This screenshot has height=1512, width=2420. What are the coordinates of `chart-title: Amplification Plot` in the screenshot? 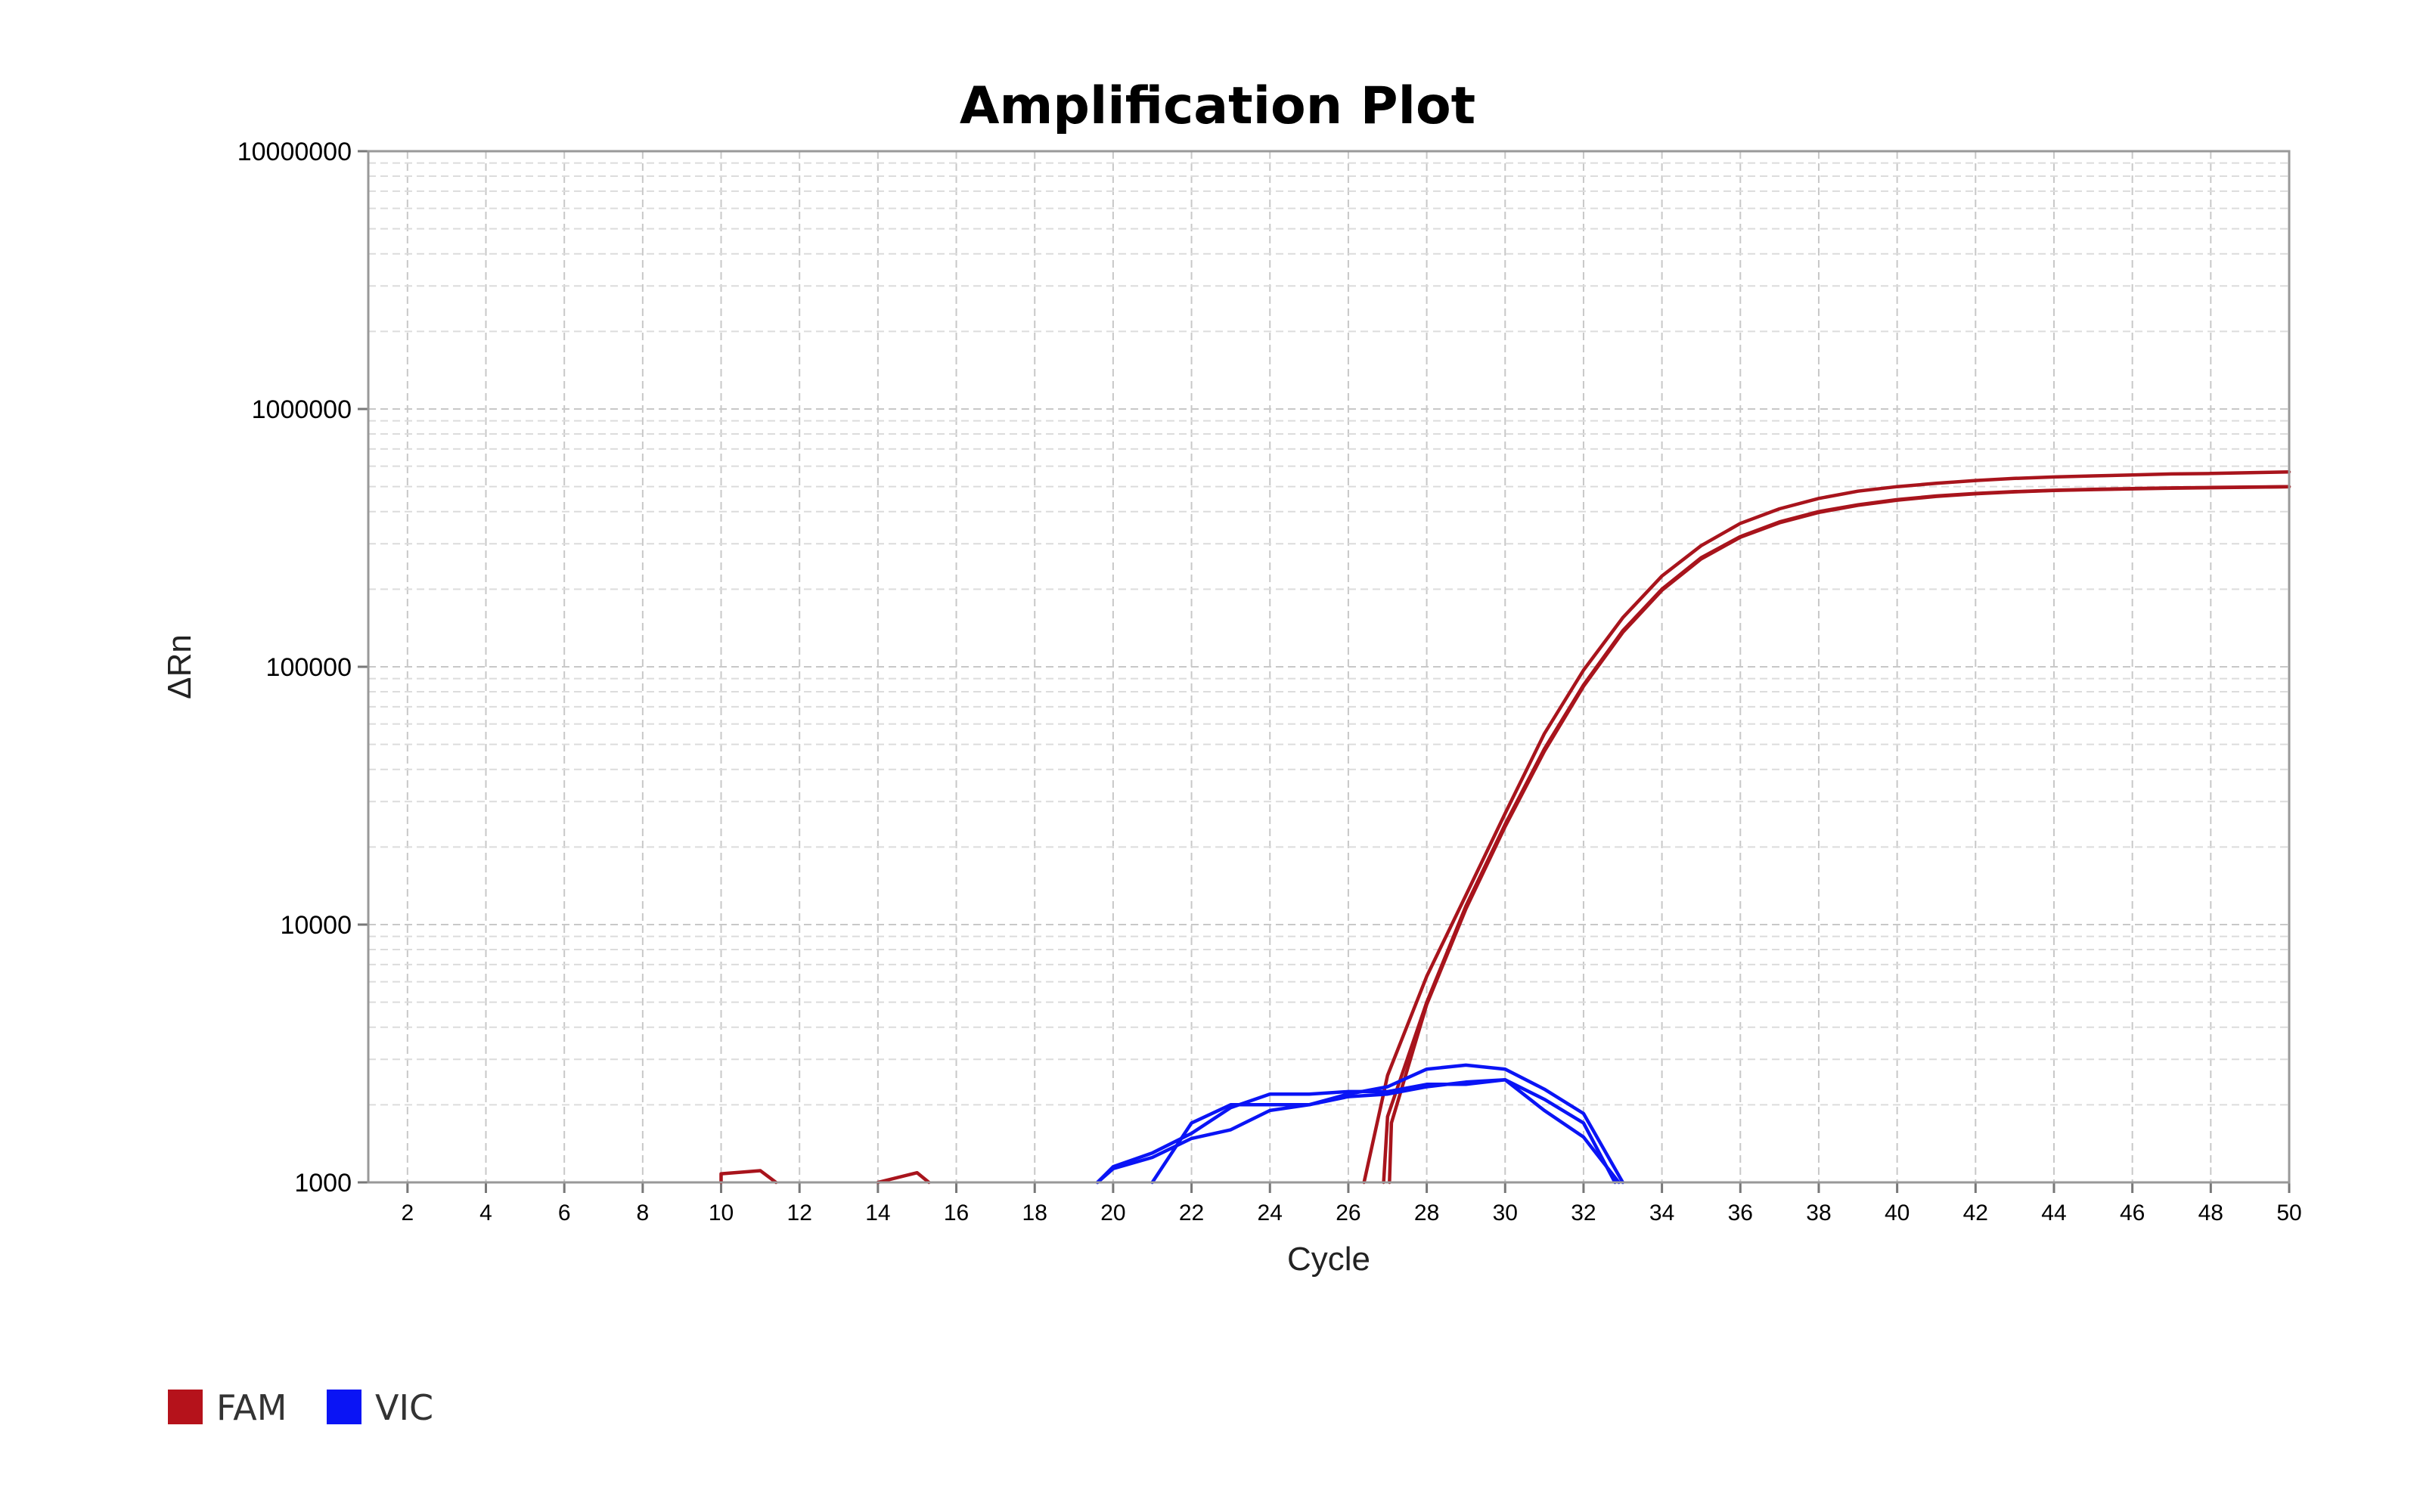 It's located at (1217, 106).